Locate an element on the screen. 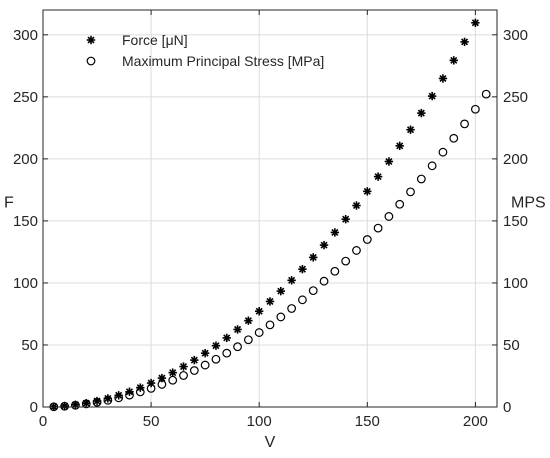 This screenshot has width=550, height=458. x-tick-label: 0 is located at coordinates (43, 421).